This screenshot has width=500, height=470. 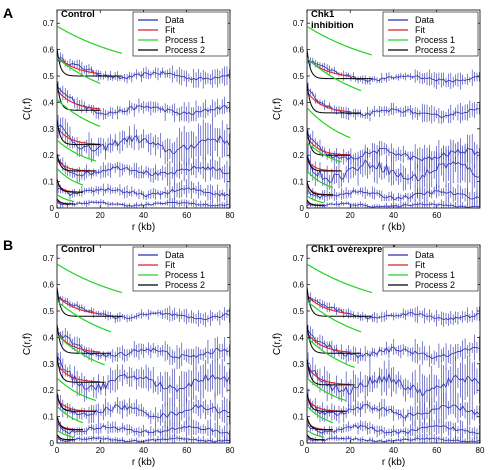 I want to click on panel-label-b: B, so click(x=8, y=245).